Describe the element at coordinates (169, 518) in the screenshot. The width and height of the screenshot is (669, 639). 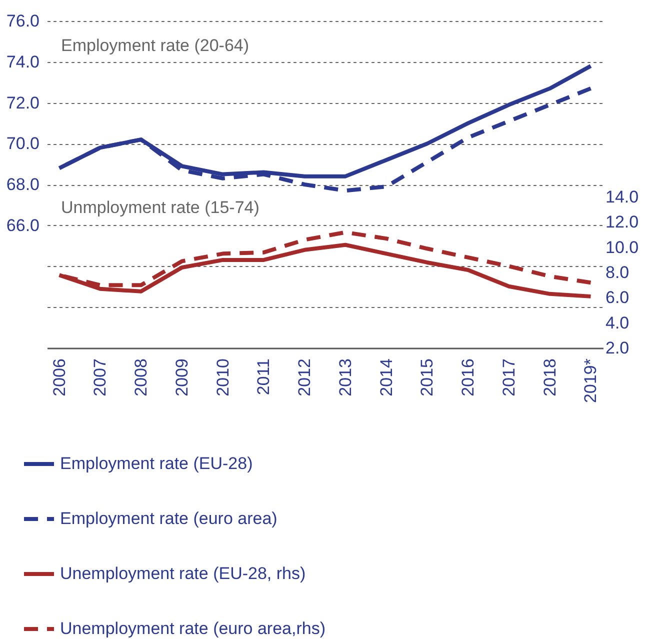
I see `legend-label: Employment rate (euro area)` at that location.